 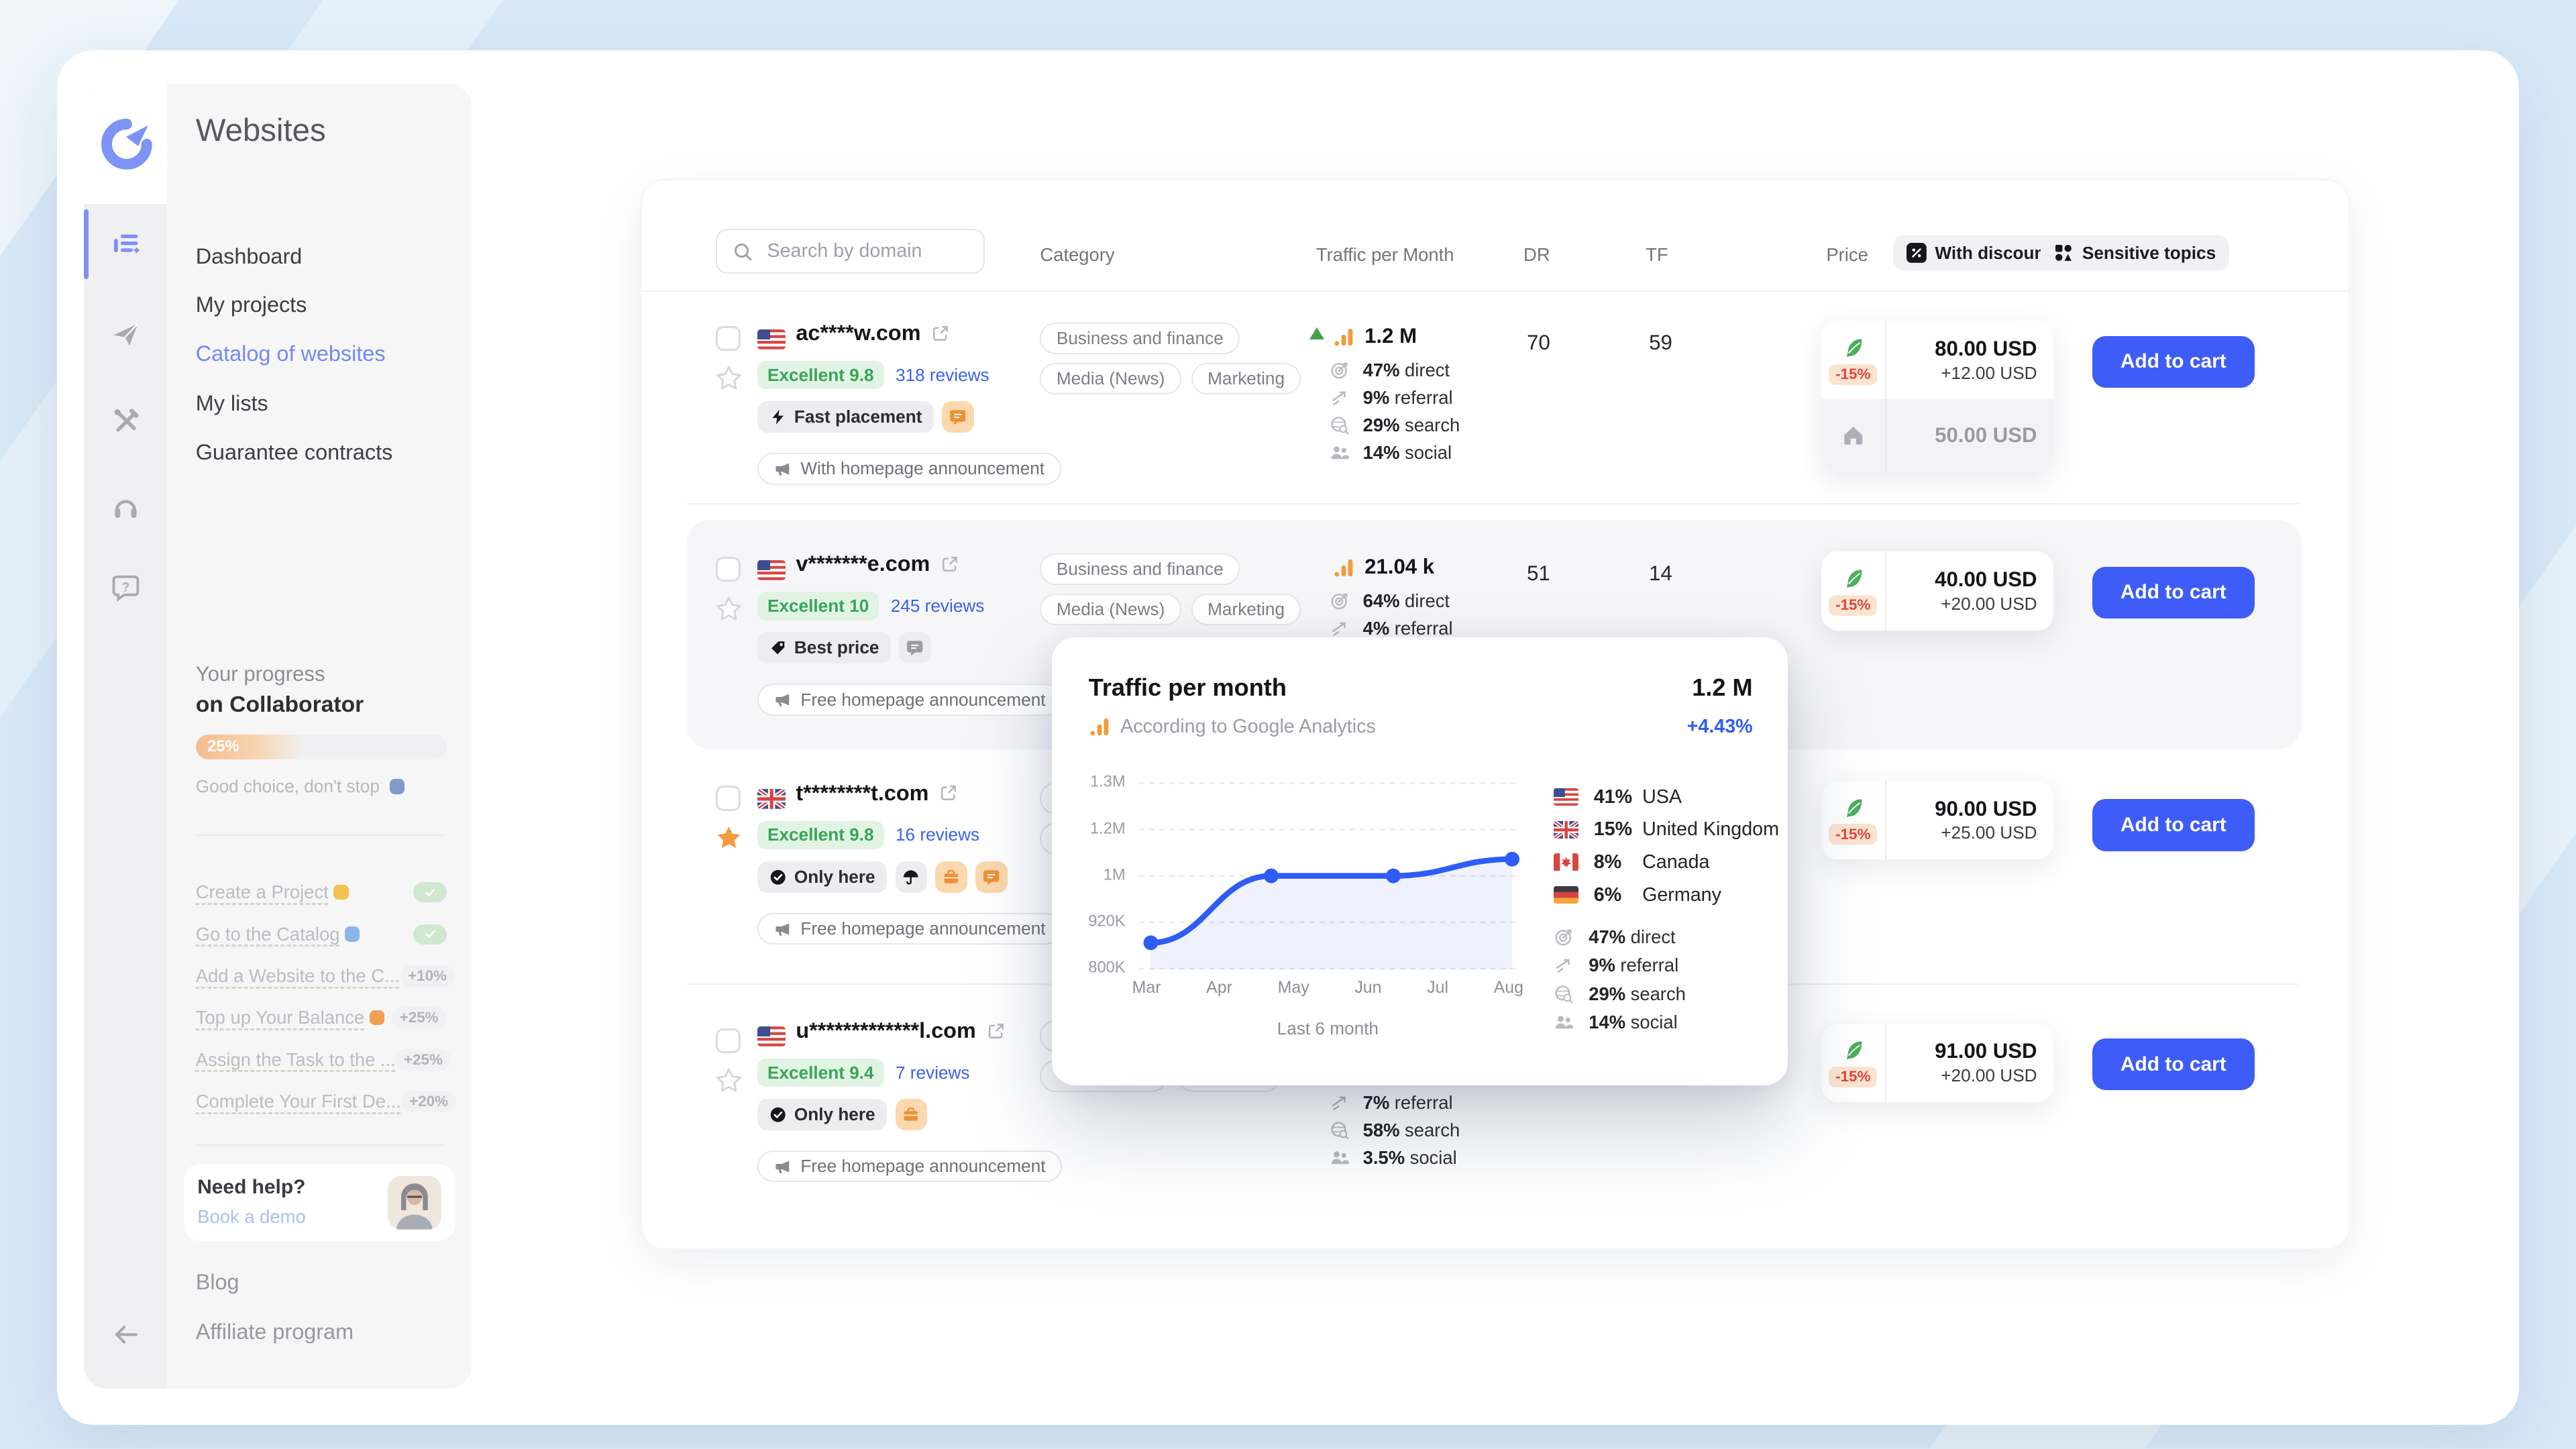 I want to click on domain-link: t********t.com, so click(x=877, y=793).